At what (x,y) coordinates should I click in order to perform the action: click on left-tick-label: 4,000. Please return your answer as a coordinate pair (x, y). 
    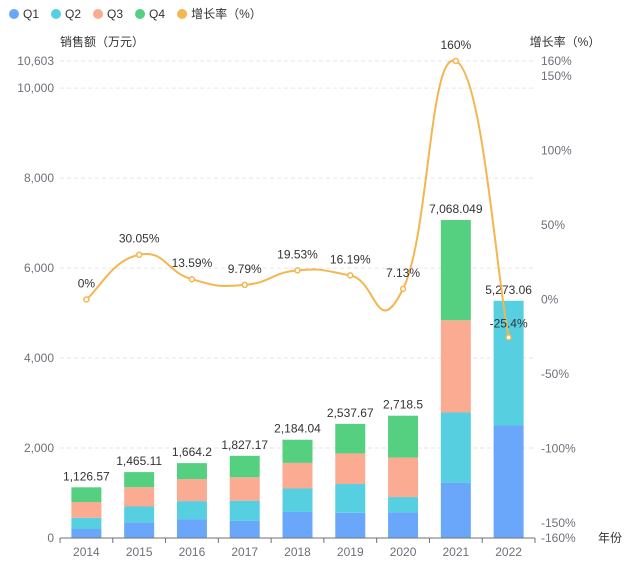
    Looking at the image, I should click on (39, 358).